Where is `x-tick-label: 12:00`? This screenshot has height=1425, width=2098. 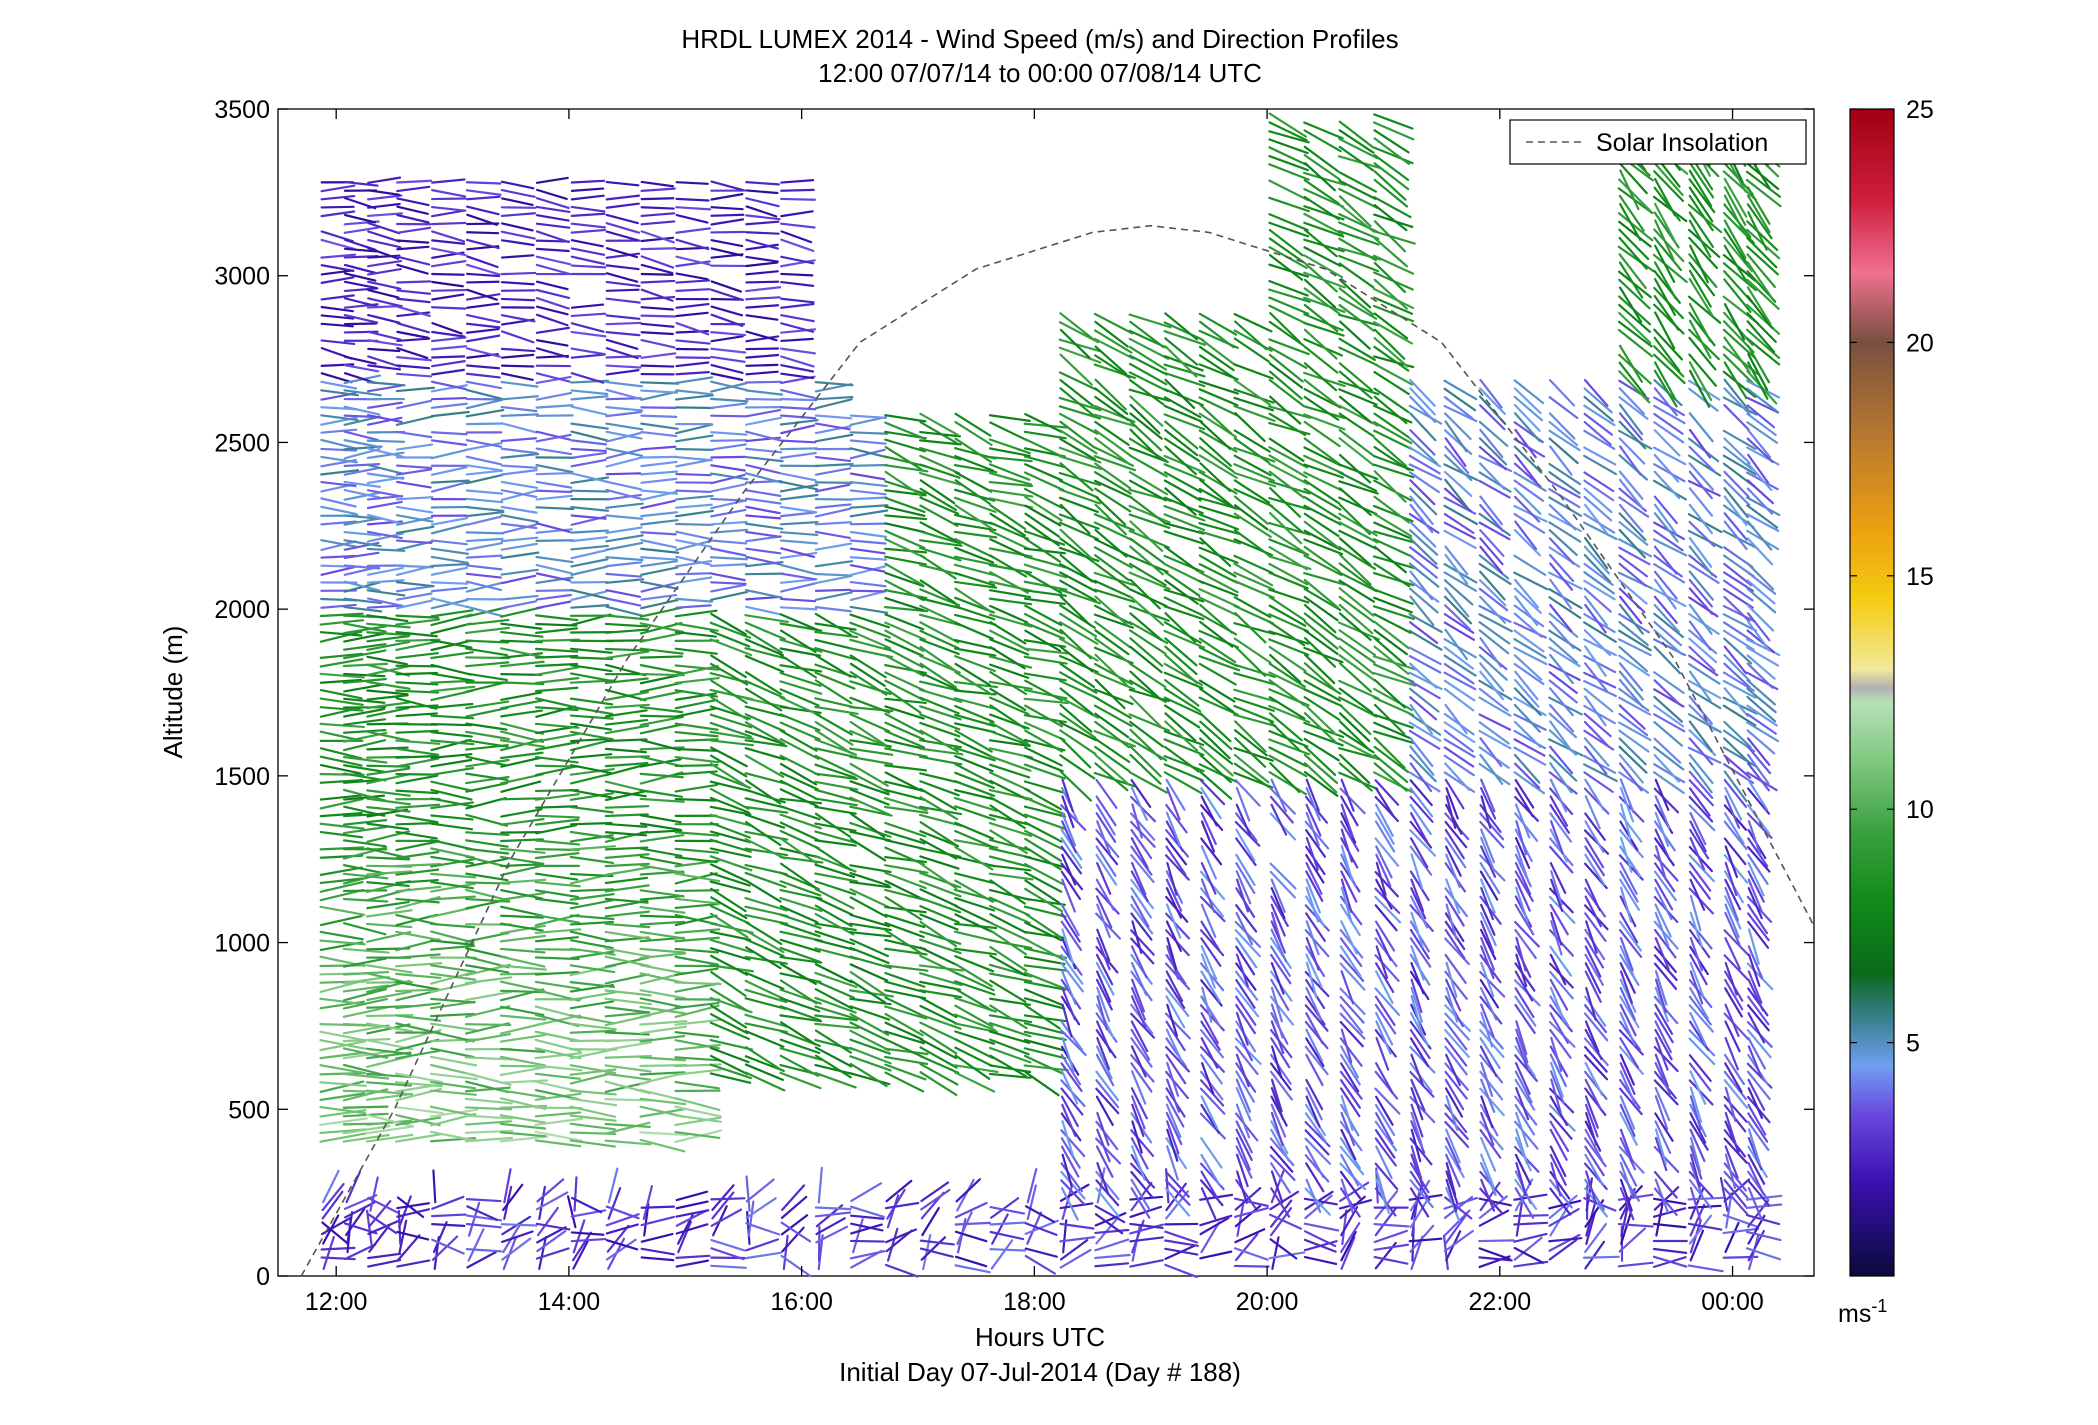 x-tick-label: 12:00 is located at coordinates (336, 1302).